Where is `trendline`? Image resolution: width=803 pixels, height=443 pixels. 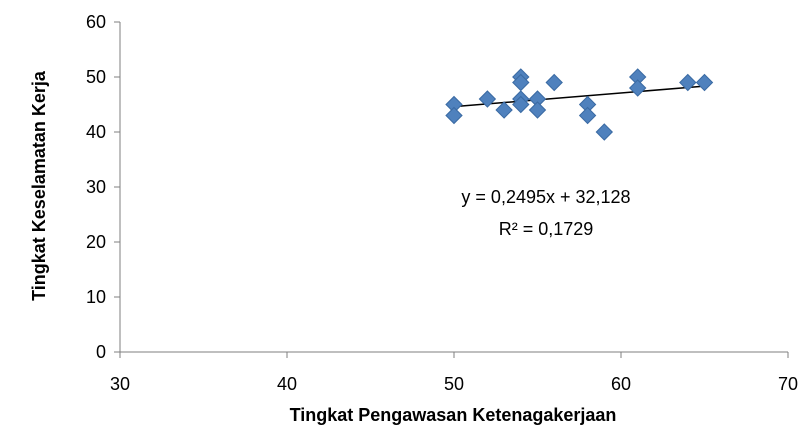
trendline is located at coordinates (579, 96).